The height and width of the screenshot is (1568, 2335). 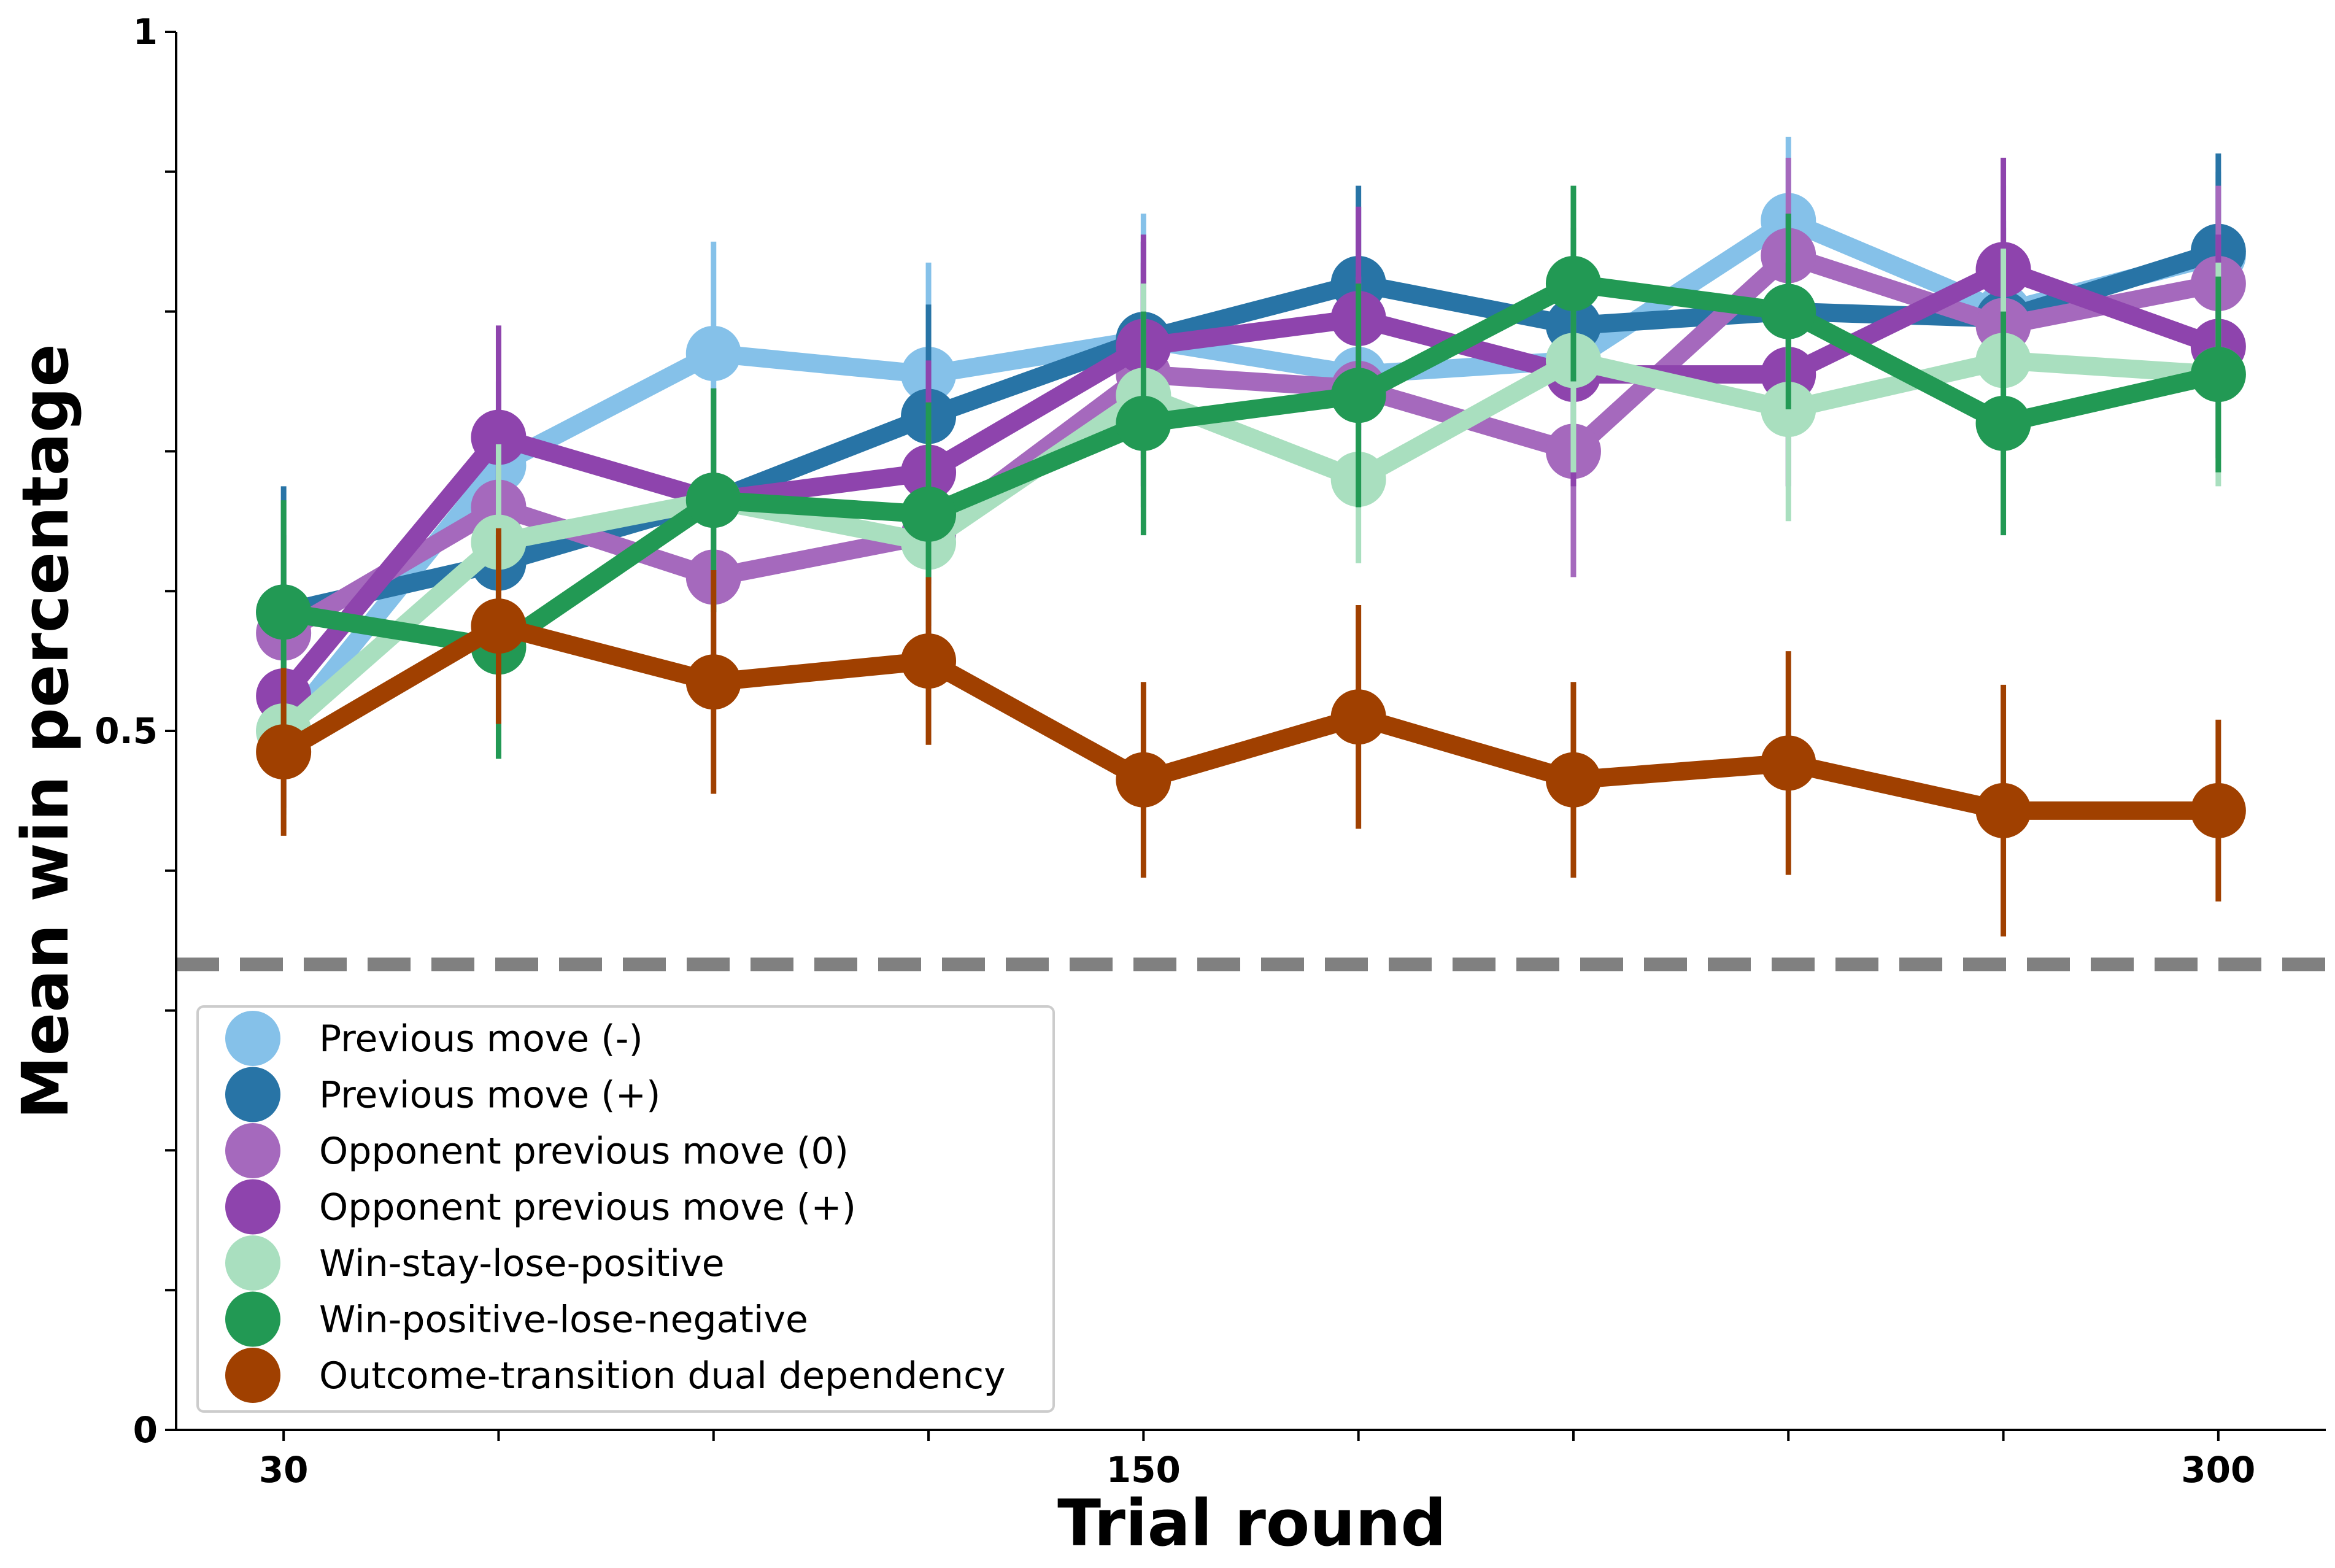 I want to click on legend-item: Previous move (-), so click(x=434, y=1038).